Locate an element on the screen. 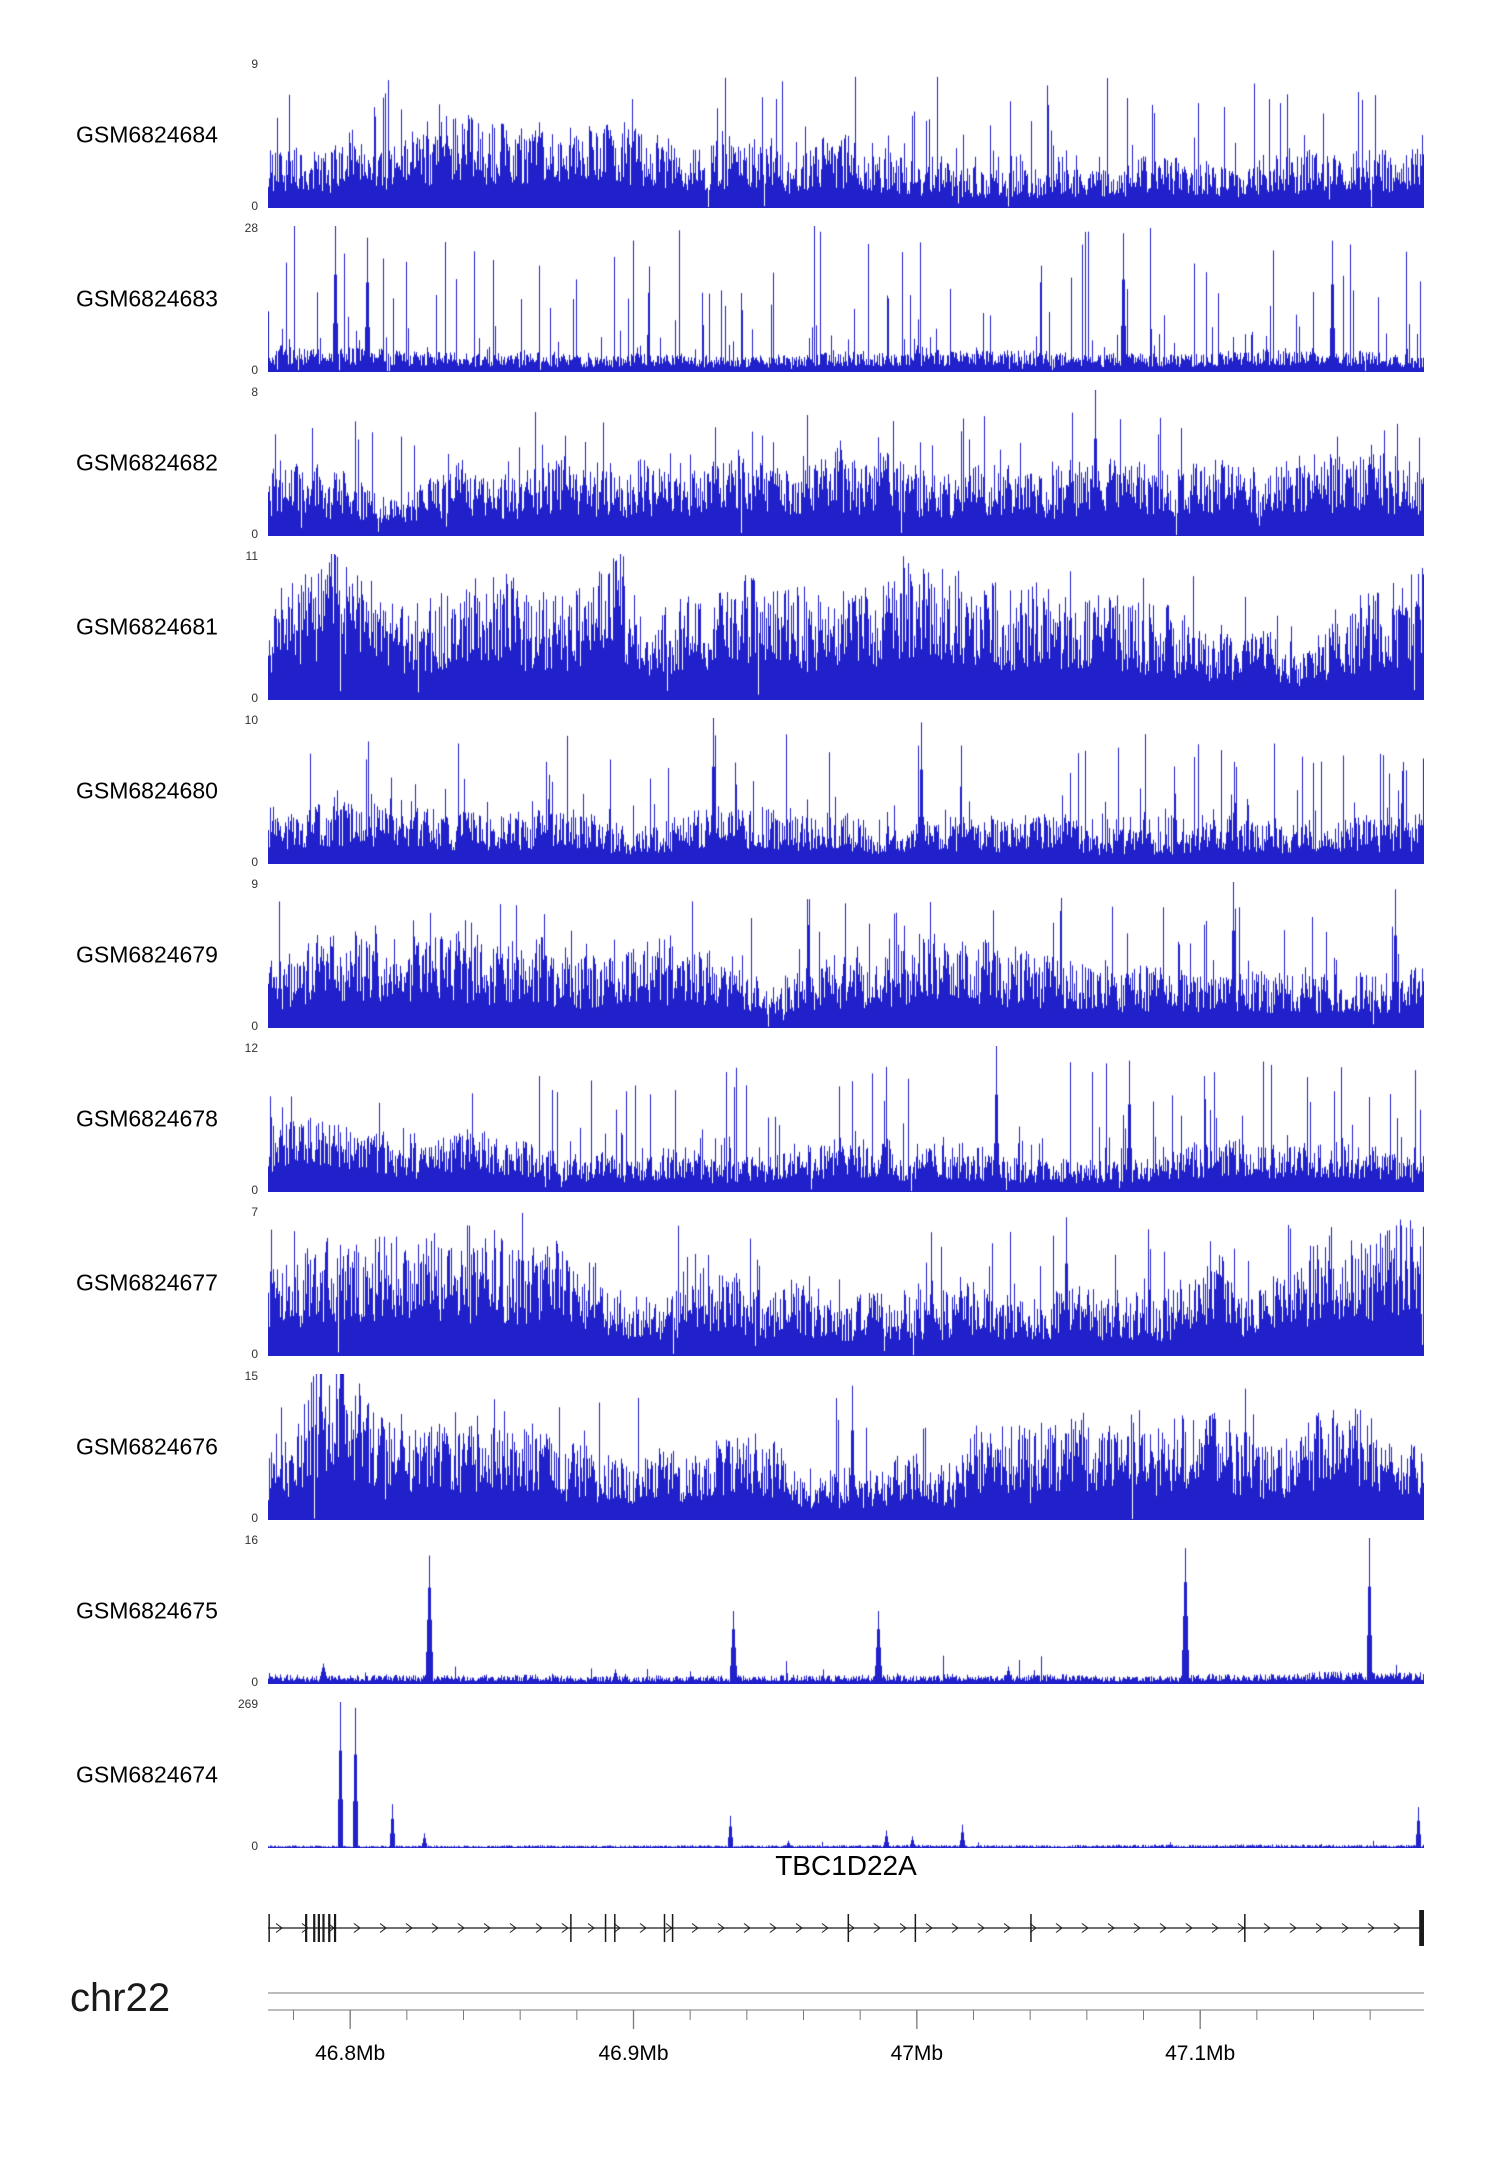 The height and width of the screenshot is (2170, 1500). coverage-track-row: GSM6824674 269 0 is located at coordinates (750, 1775).